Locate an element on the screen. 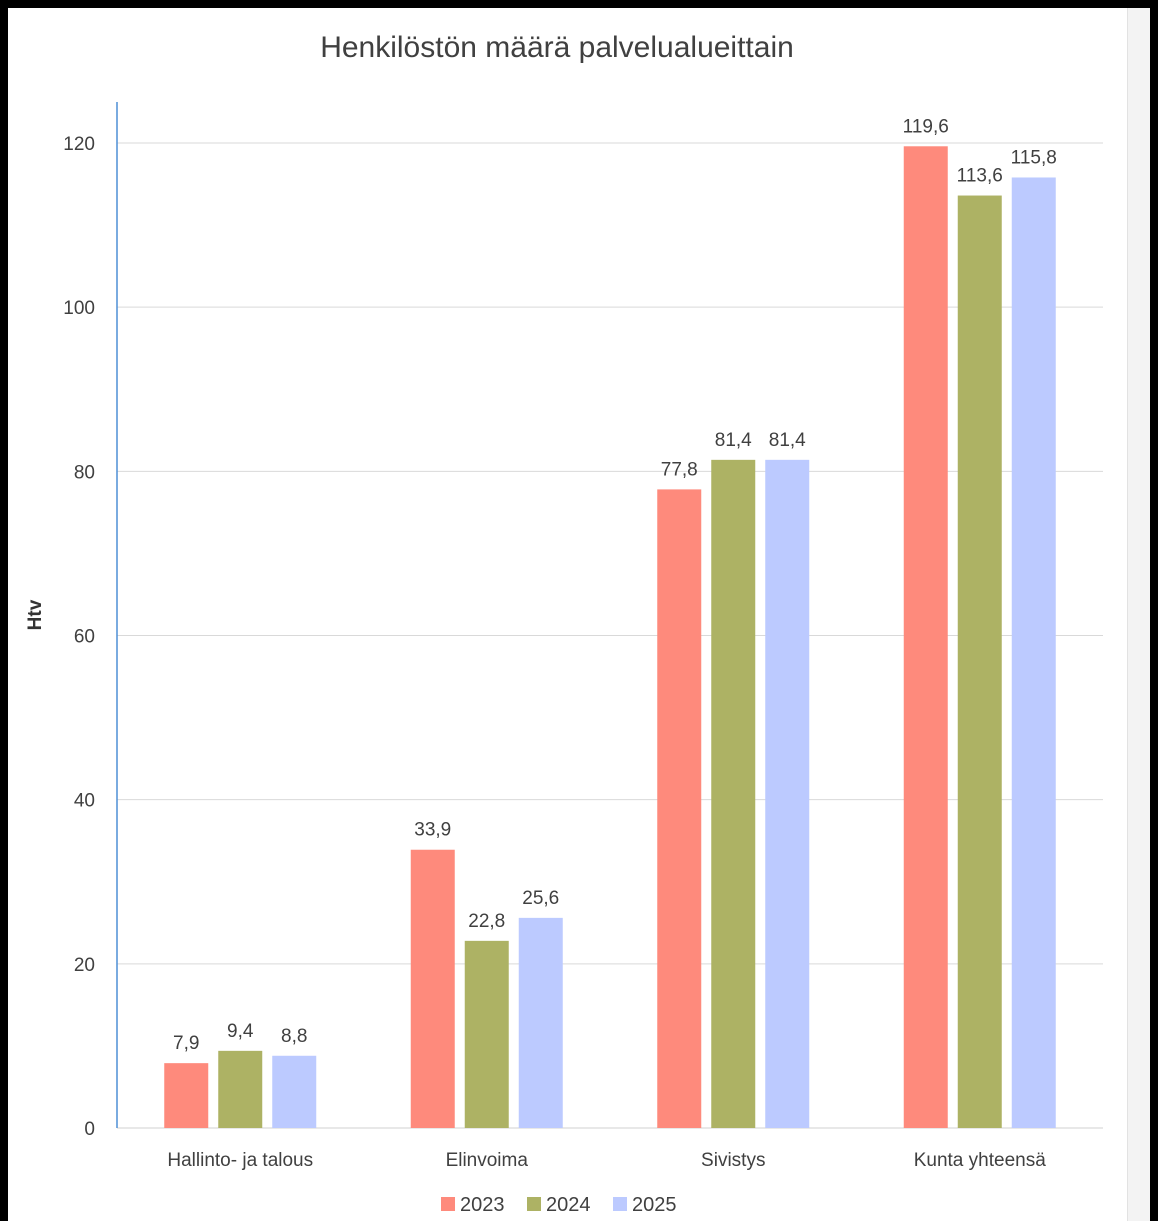  data-label: 113,6 is located at coordinates (980, 176).